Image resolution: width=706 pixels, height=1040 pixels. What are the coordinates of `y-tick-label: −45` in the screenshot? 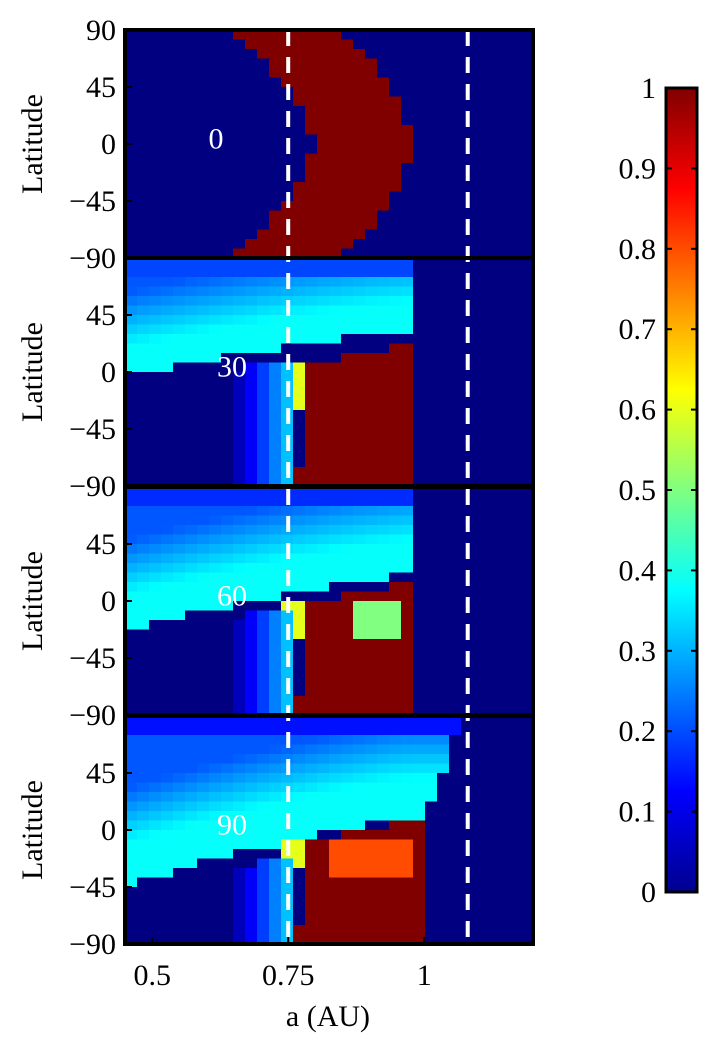 It's located at (92, 658).